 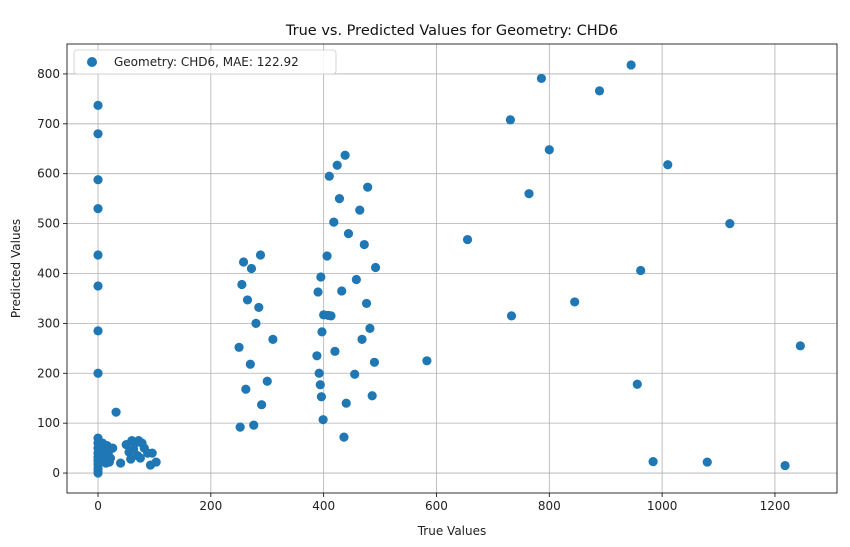 I want to click on y-tick-label: 400, so click(x=48, y=273).